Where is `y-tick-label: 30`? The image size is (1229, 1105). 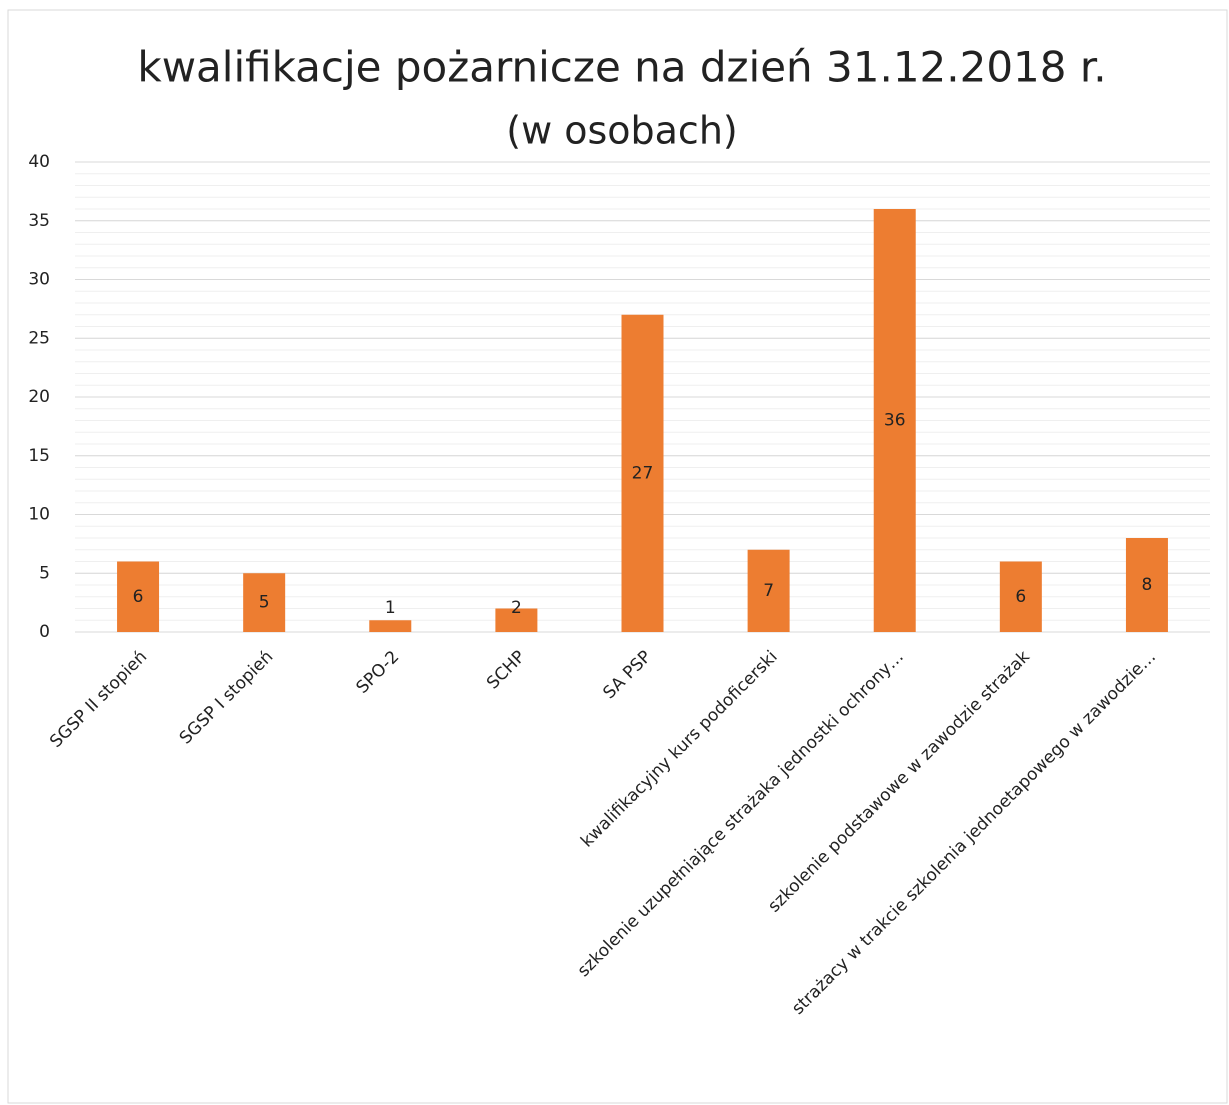
y-tick-label: 30 is located at coordinates (39, 280).